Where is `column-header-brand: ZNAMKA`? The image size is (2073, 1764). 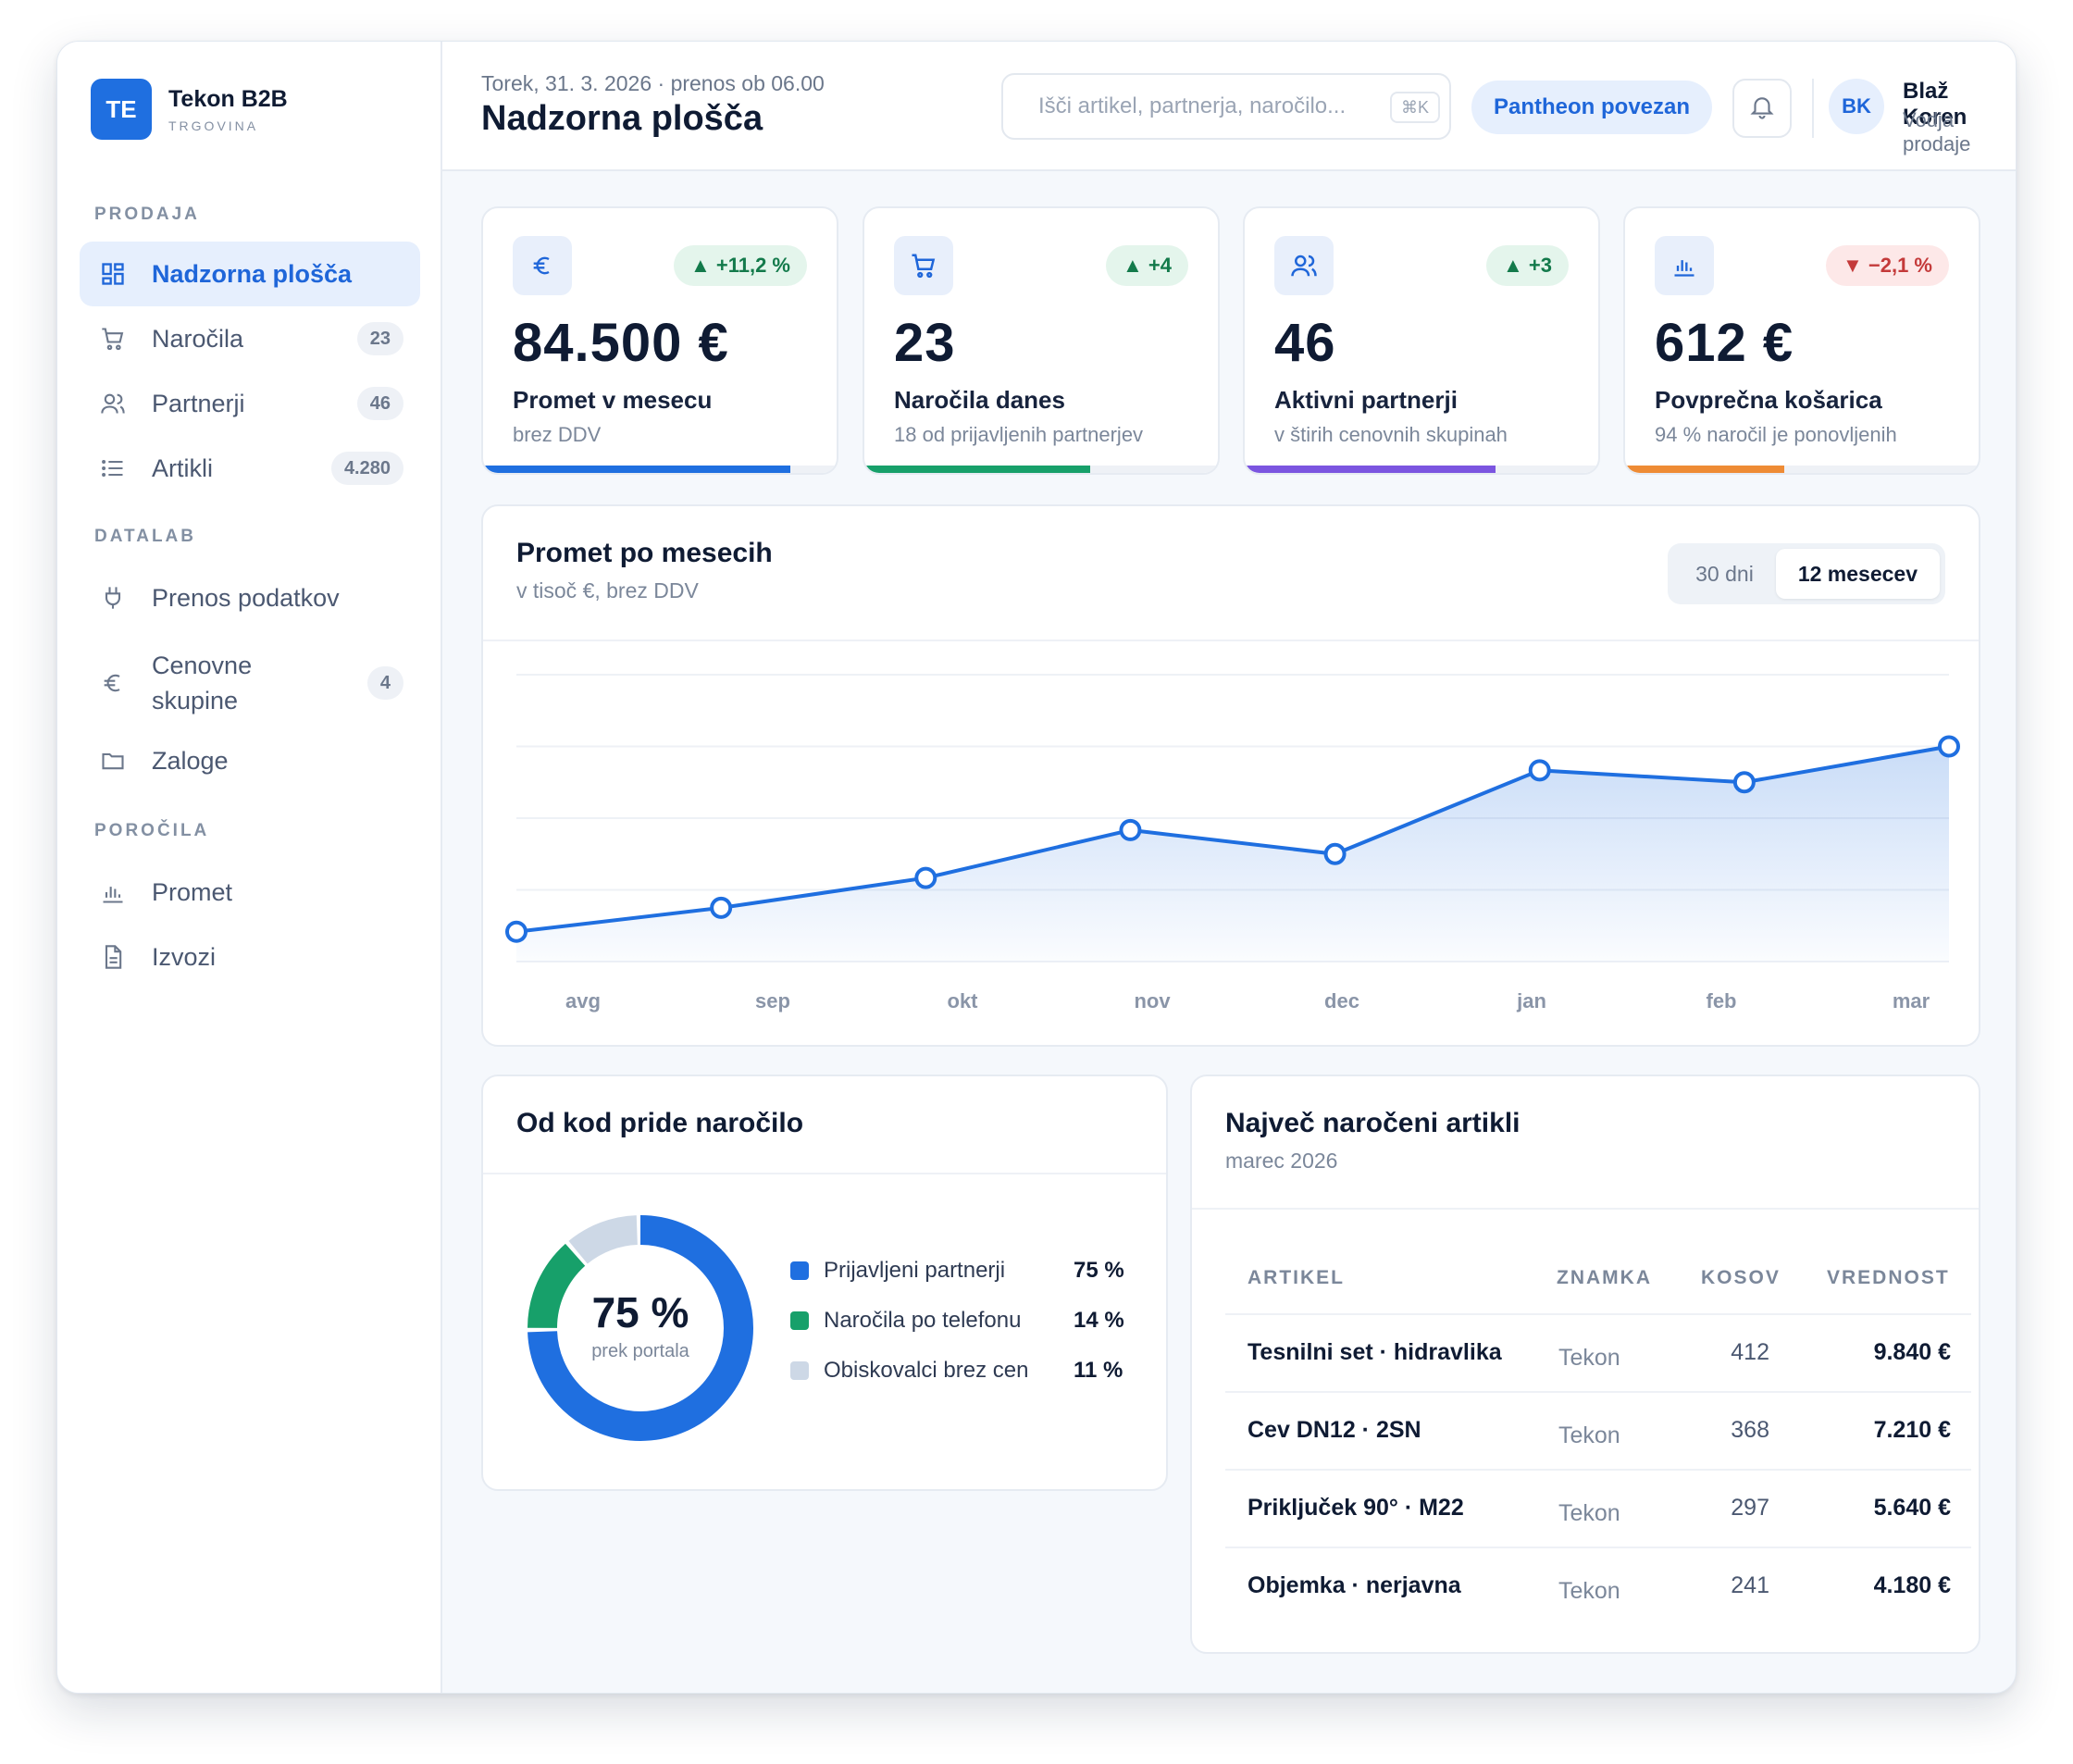
column-header-brand: ZNAMKA is located at coordinates (1605, 1277).